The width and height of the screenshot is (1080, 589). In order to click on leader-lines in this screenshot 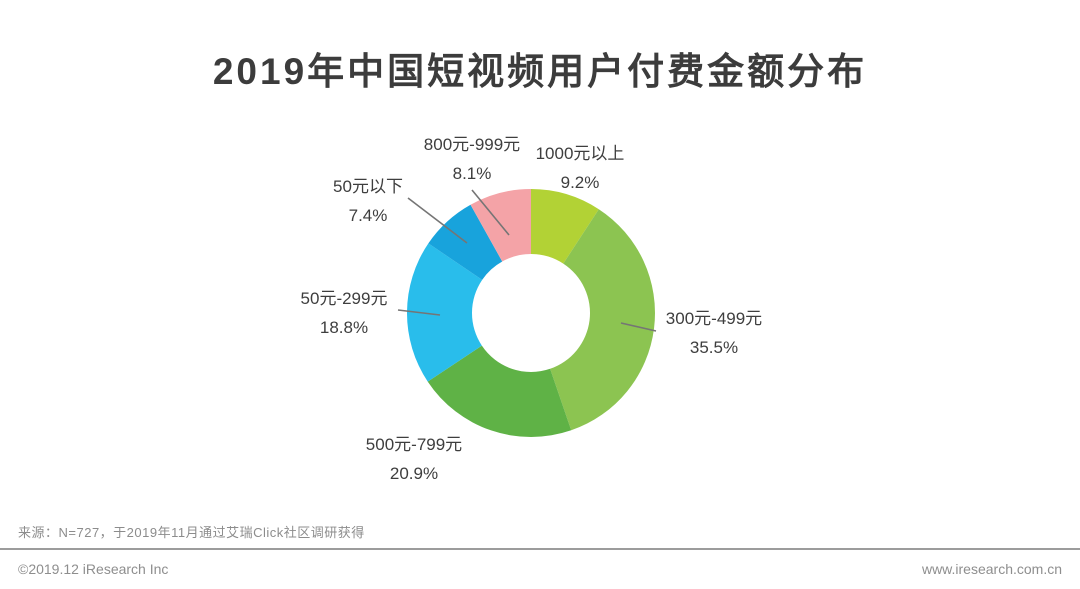, I will do `click(527, 260)`.